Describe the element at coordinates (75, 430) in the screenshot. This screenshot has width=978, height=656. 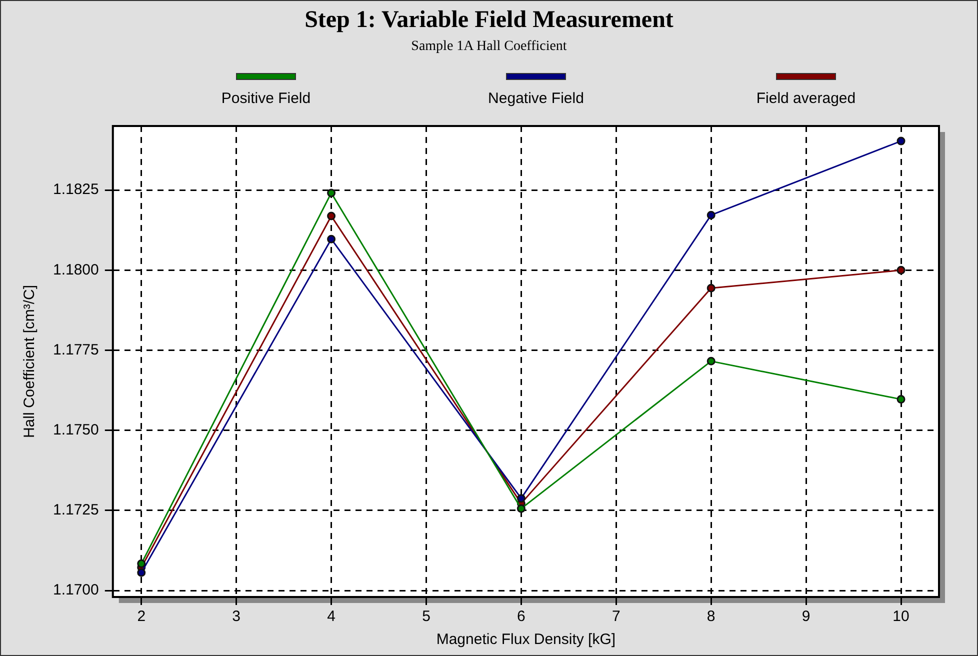
I see `y-tick-label: 1.1750` at that location.